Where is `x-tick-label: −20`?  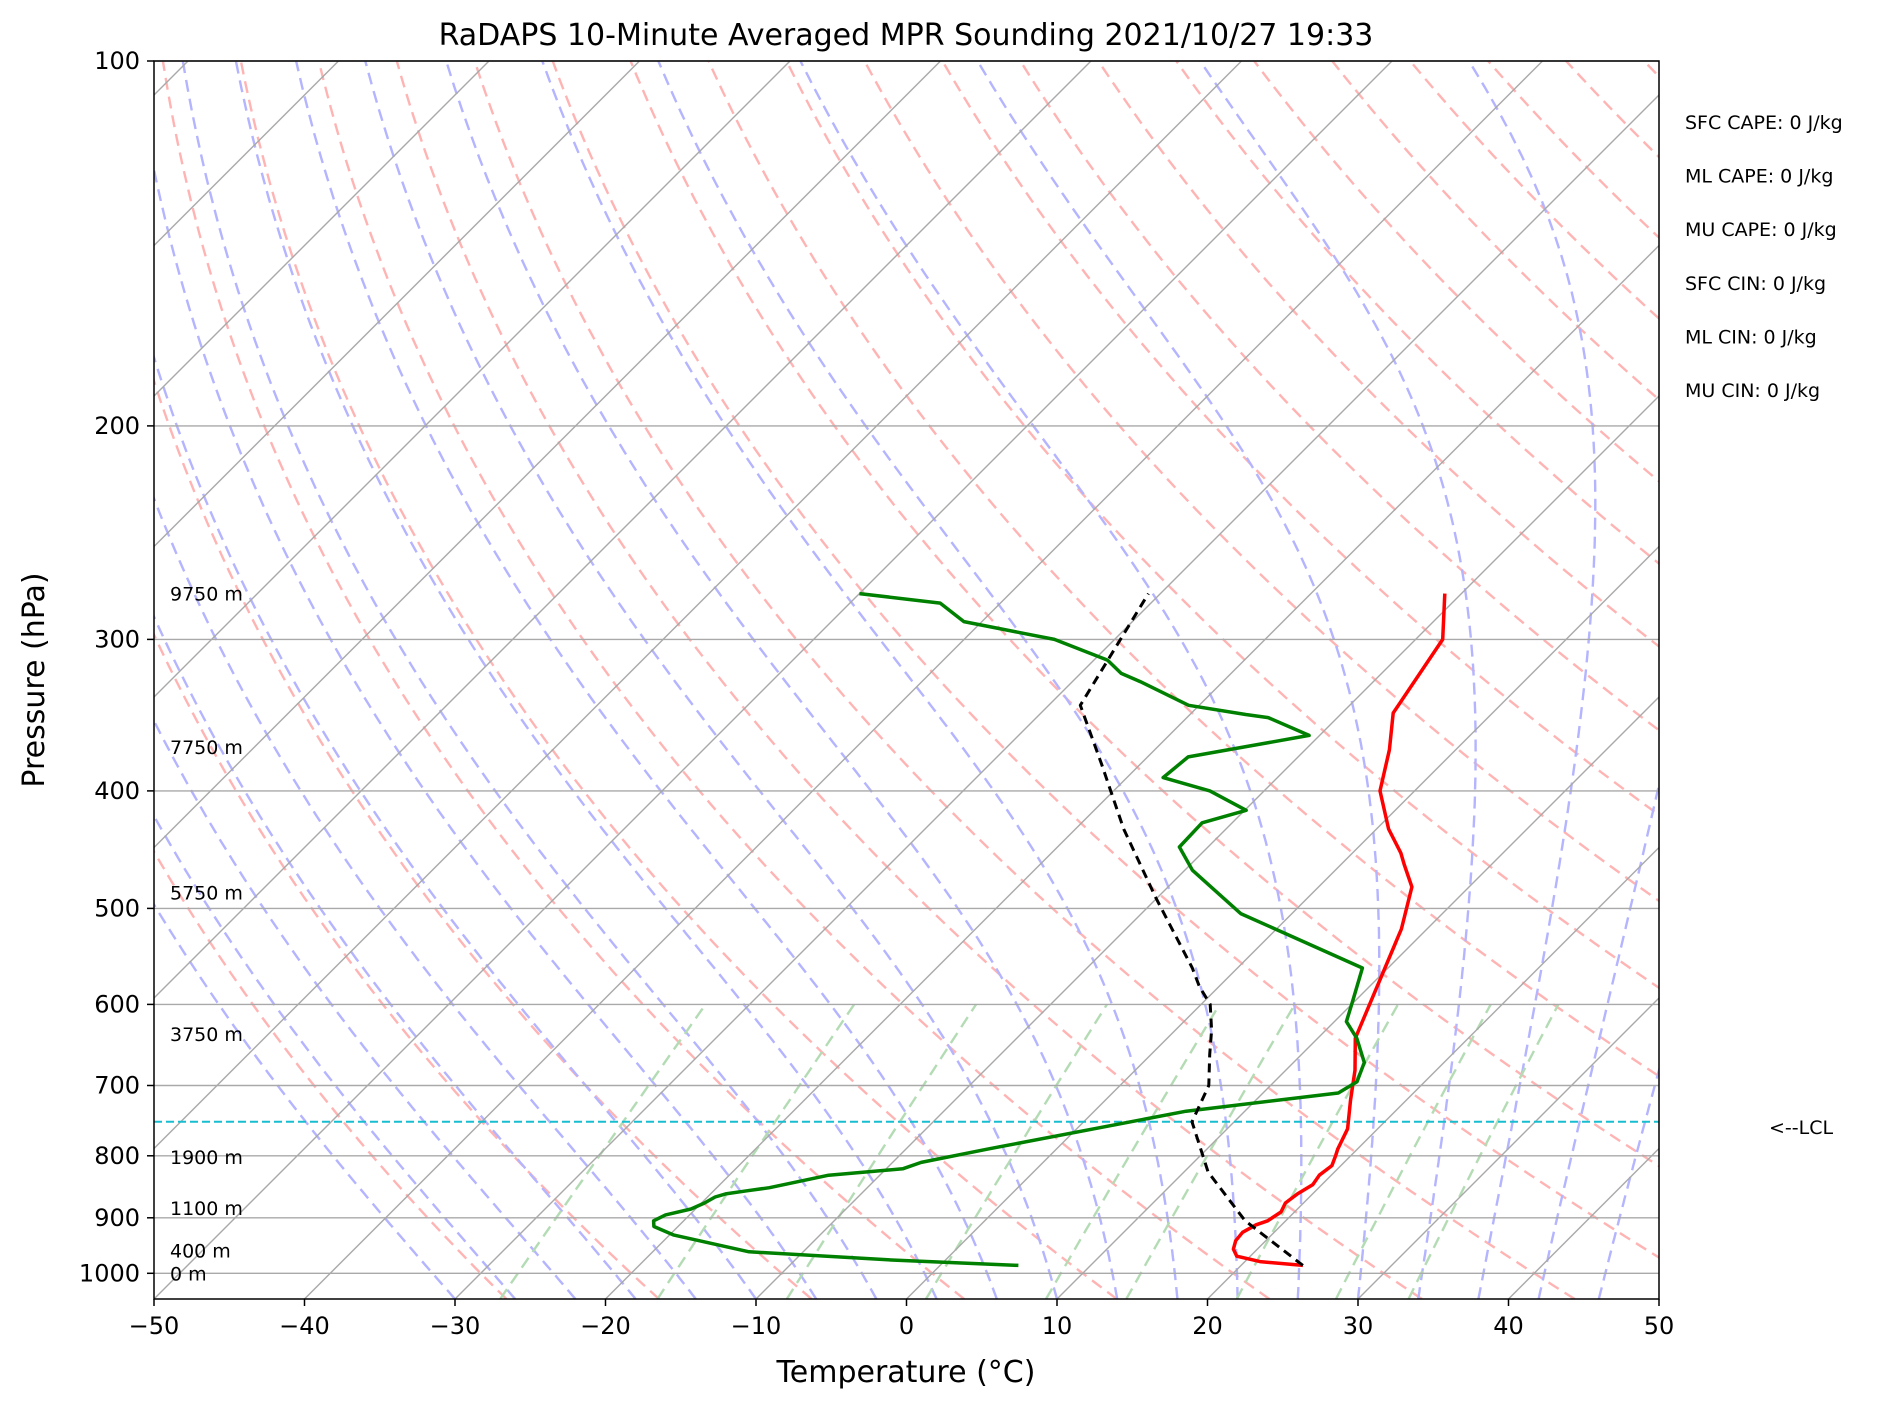
x-tick-label: −20 is located at coordinates (605, 1326).